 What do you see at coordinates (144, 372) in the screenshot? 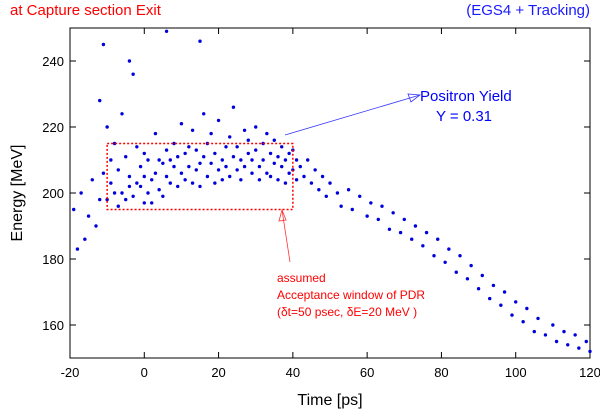
I see `x-tick-label: 0` at bounding box center [144, 372].